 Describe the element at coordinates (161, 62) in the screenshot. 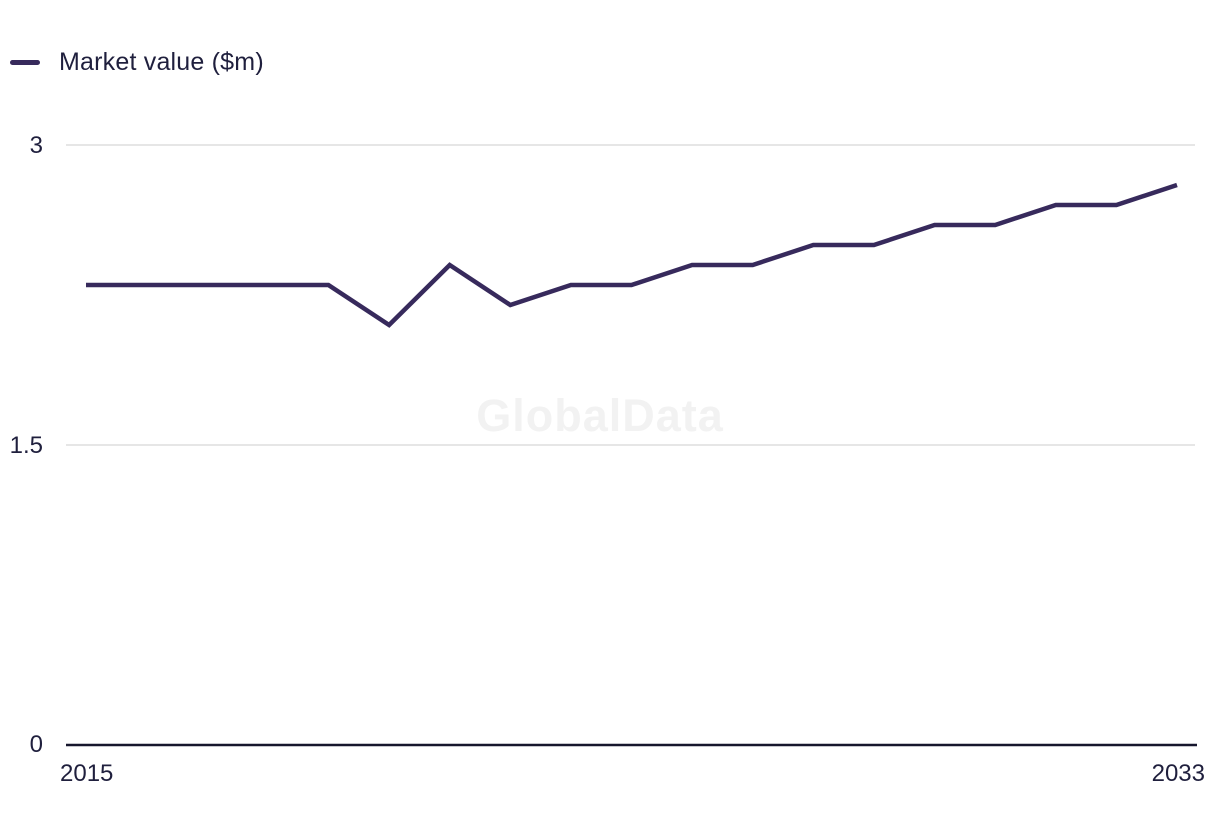

I see `legend-label: Market value ($m)` at that location.